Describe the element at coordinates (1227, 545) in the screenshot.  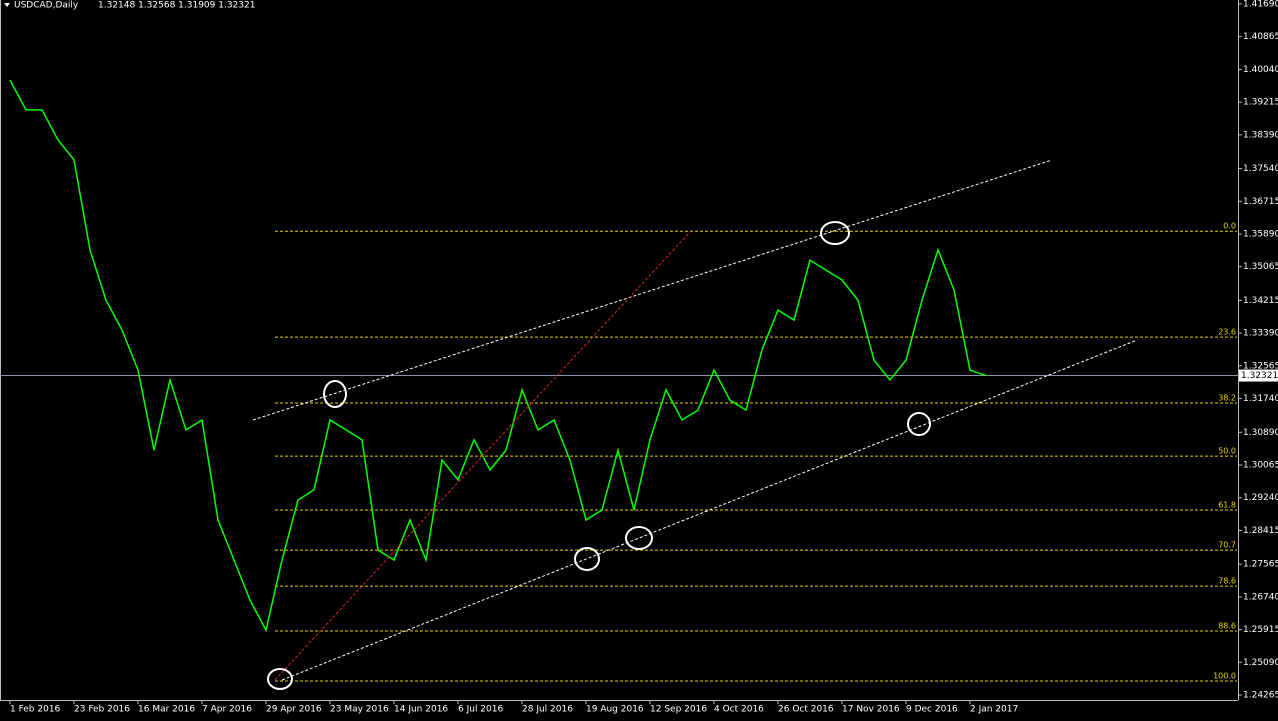
I see `fib-label: 70.7` at that location.